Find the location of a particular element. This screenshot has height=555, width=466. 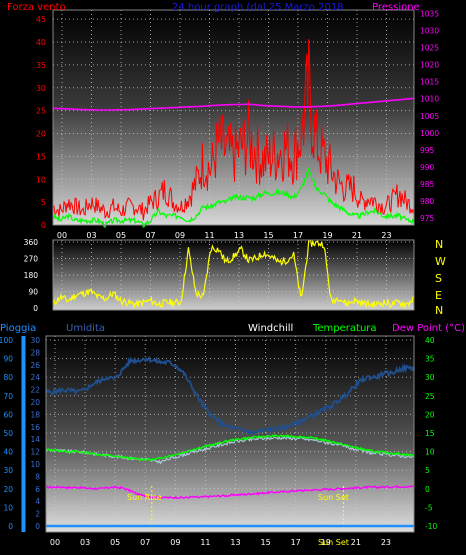

humidity-y-tick-label: 8 is located at coordinates (37, 476).